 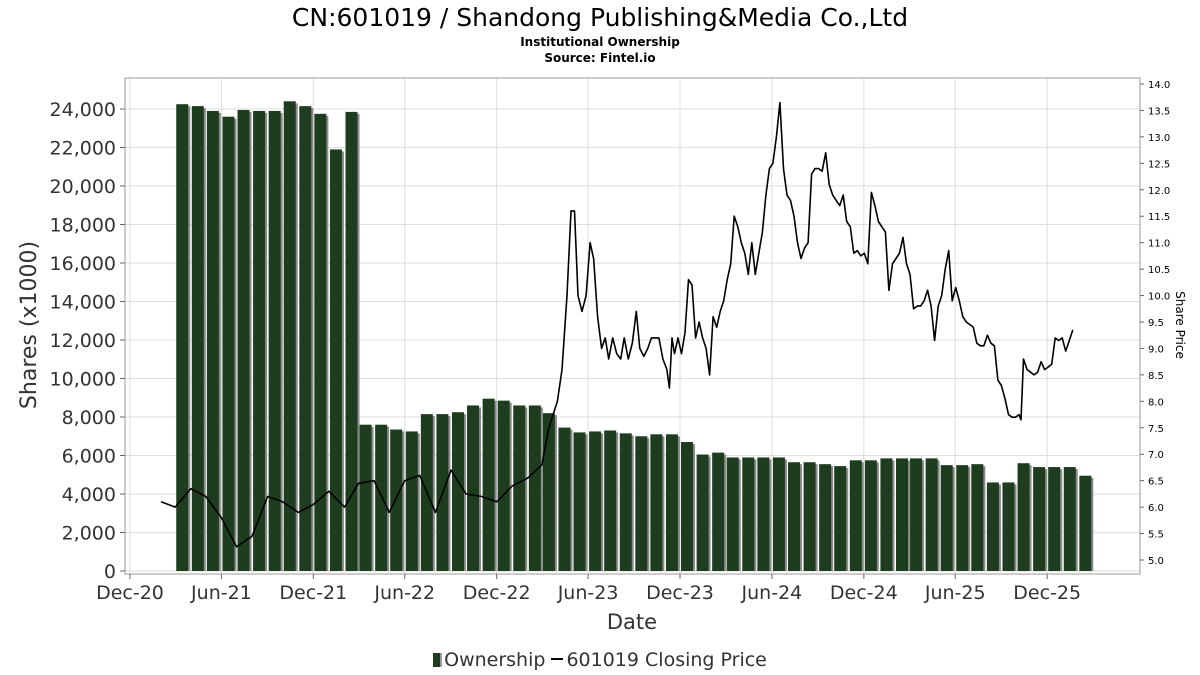 I want to click on y-tick-label: 18,000, so click(x=83, y=226).